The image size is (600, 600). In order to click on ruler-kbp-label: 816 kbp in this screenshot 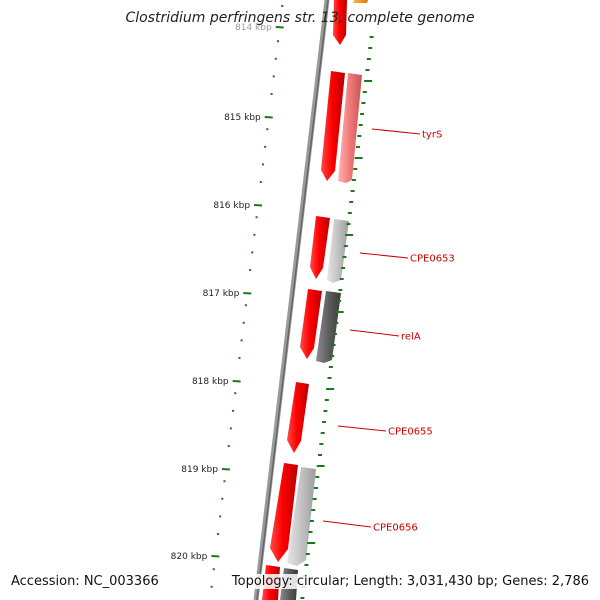, I will do `click(231, 206)`.